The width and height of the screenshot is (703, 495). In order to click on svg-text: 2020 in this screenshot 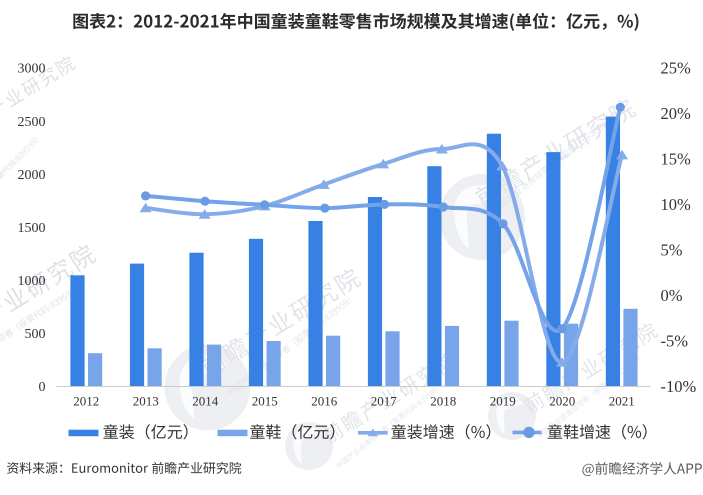, I will do `click(562, 401)`.